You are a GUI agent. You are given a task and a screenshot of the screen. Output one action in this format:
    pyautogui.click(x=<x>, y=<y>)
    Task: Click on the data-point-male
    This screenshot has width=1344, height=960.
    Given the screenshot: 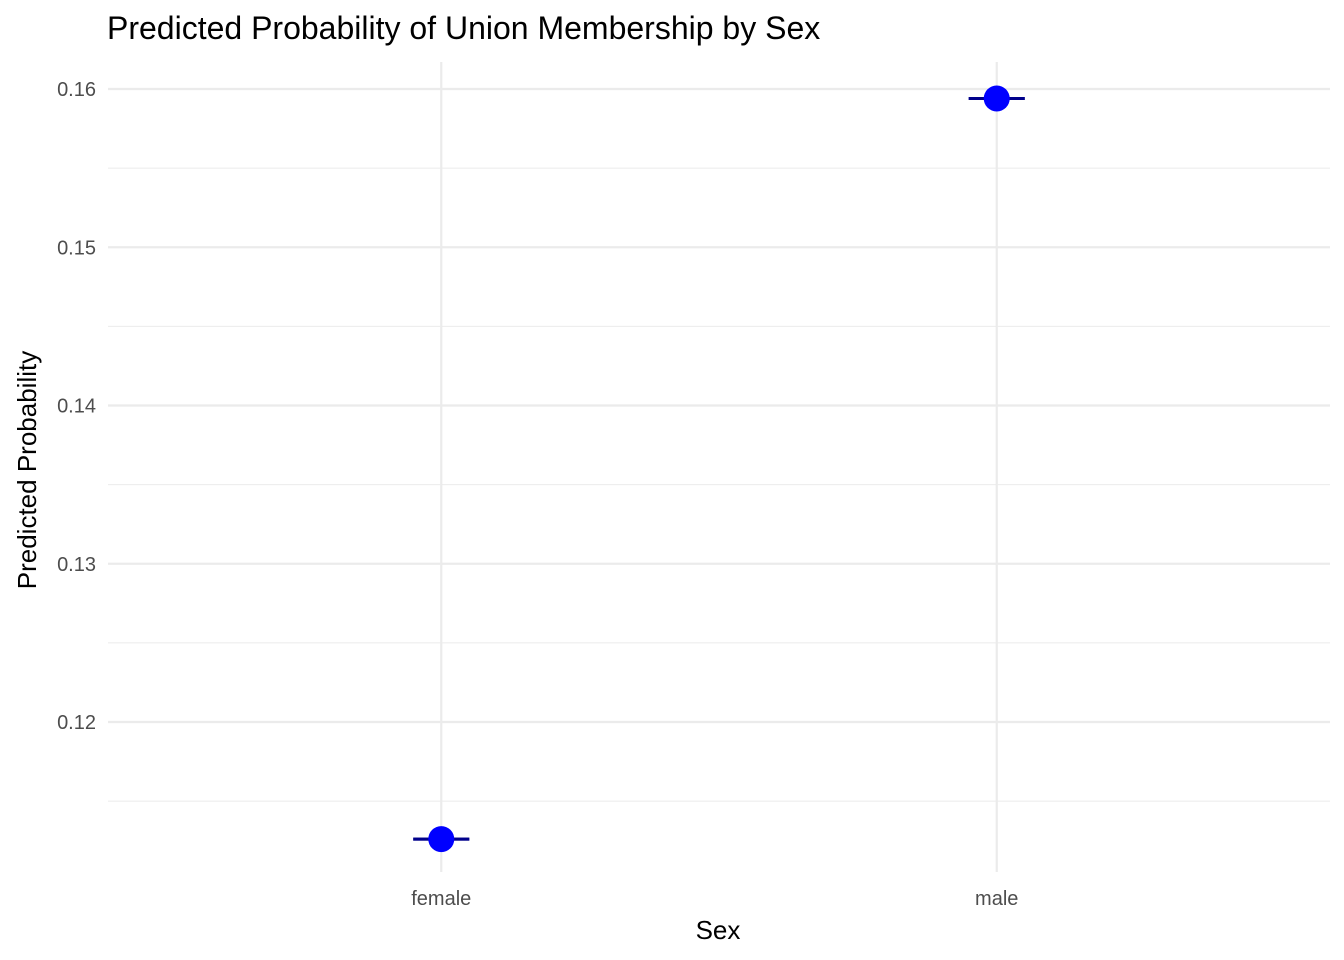 What is the action you would take?
    pyautogui.click(x=996, y=98)
    